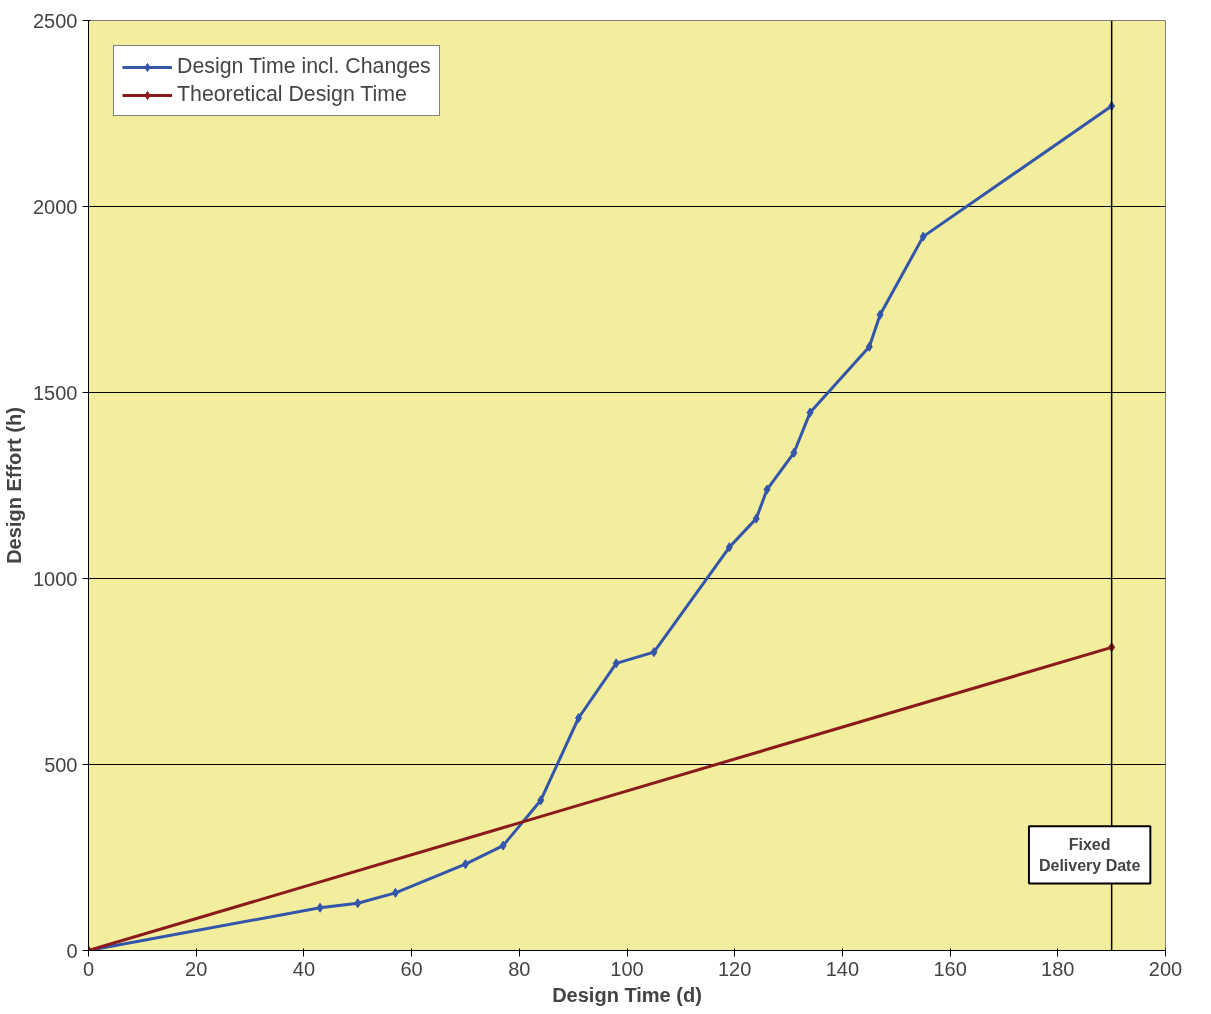 The height and width of the screenshot is (1014, 1211). What do you see at coordinates (55, 20) in the screenshot?
I see `y-tick-label: 2500` at bounding box center [55, 20].